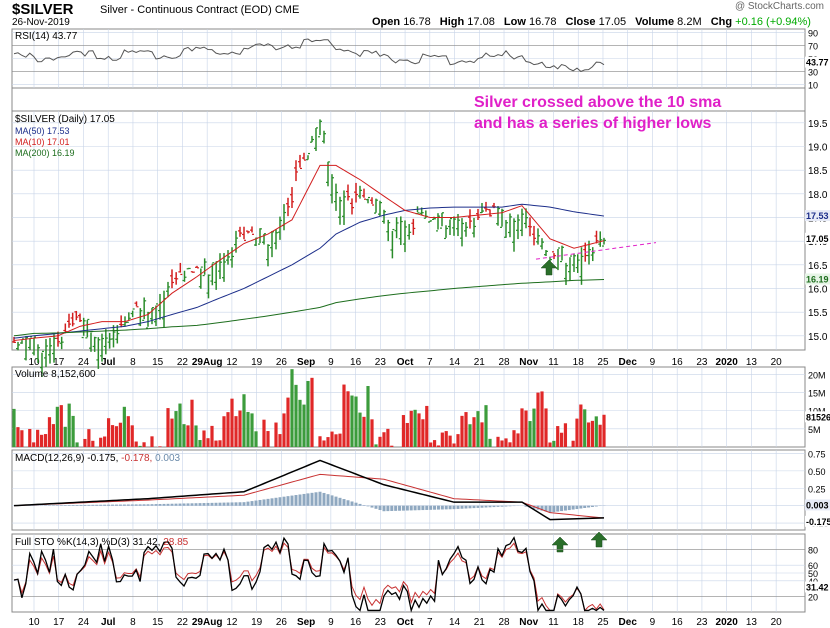  I want to click on y-tick-label: 16.5, so click(818, 266).